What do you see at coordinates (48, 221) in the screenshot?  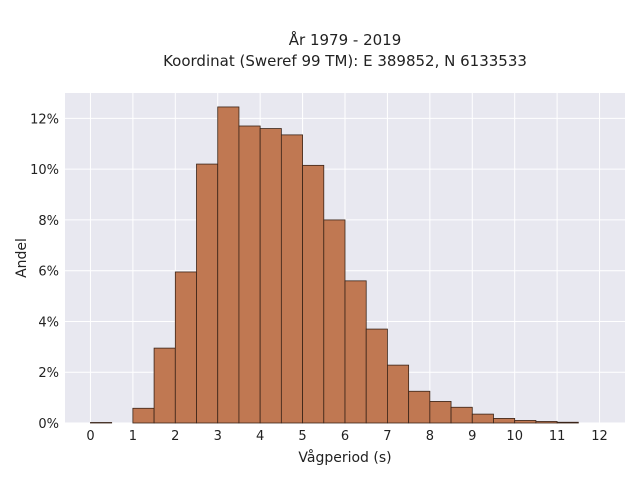 I see `y-tick-label: 8%` at bounding box center [48, 221].